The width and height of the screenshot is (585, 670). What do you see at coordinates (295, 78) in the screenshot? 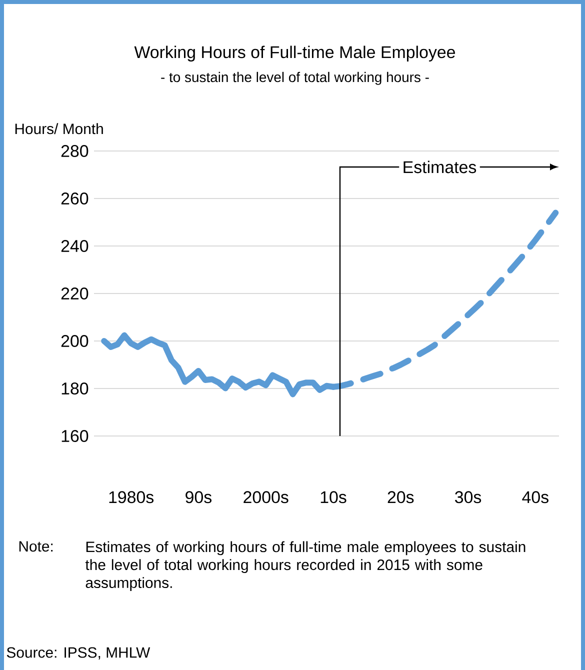
I see `chart-subtitle: - to sustain the level of total working hours -` at bounding box center [295, 78].